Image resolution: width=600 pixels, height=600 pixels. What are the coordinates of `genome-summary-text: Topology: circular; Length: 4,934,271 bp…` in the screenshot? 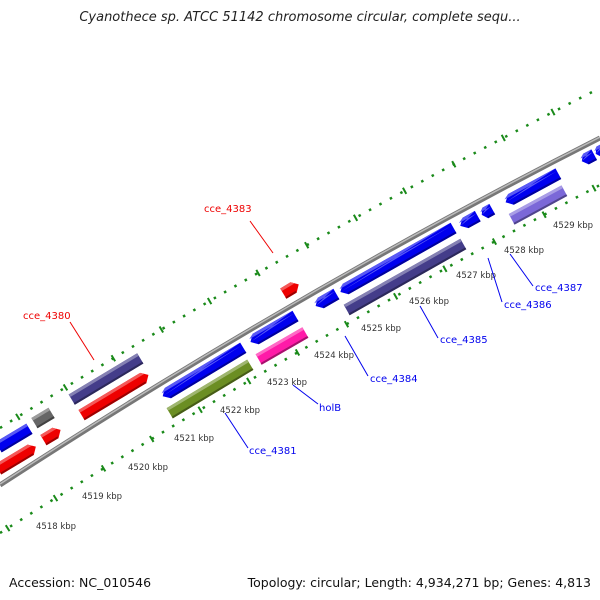 It's located at (419, 582).